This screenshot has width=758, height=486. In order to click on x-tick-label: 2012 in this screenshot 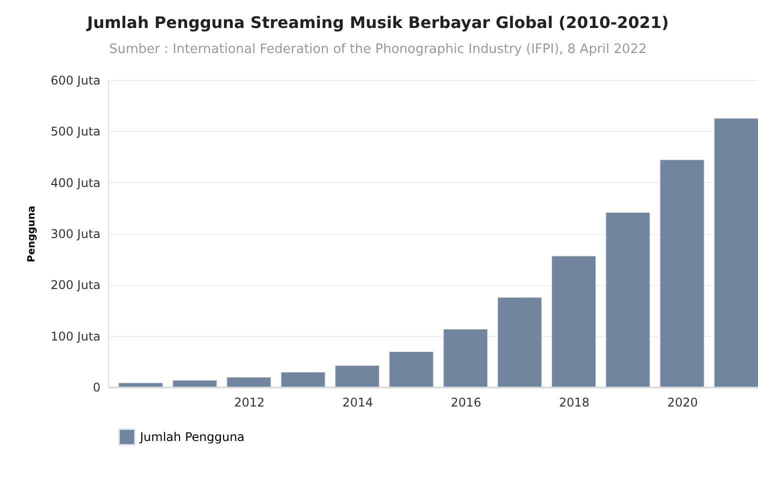, I will do `click(249, 403)`.